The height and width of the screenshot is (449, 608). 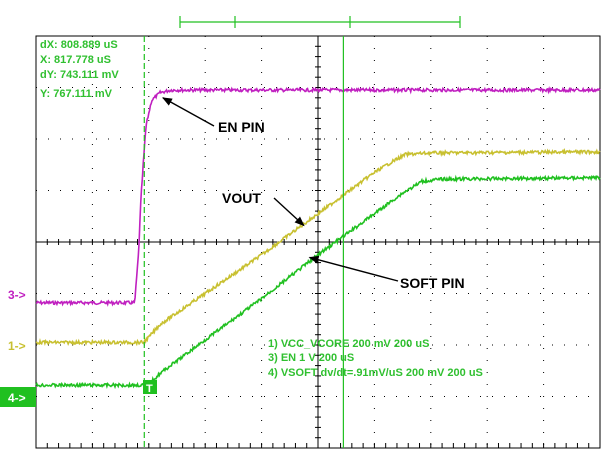 What do you see at coordinates (311, 358) in the screenshot?
I see `settings-line-2: 3) EN 1 V 200 uS` at bounding box center [311, 358].